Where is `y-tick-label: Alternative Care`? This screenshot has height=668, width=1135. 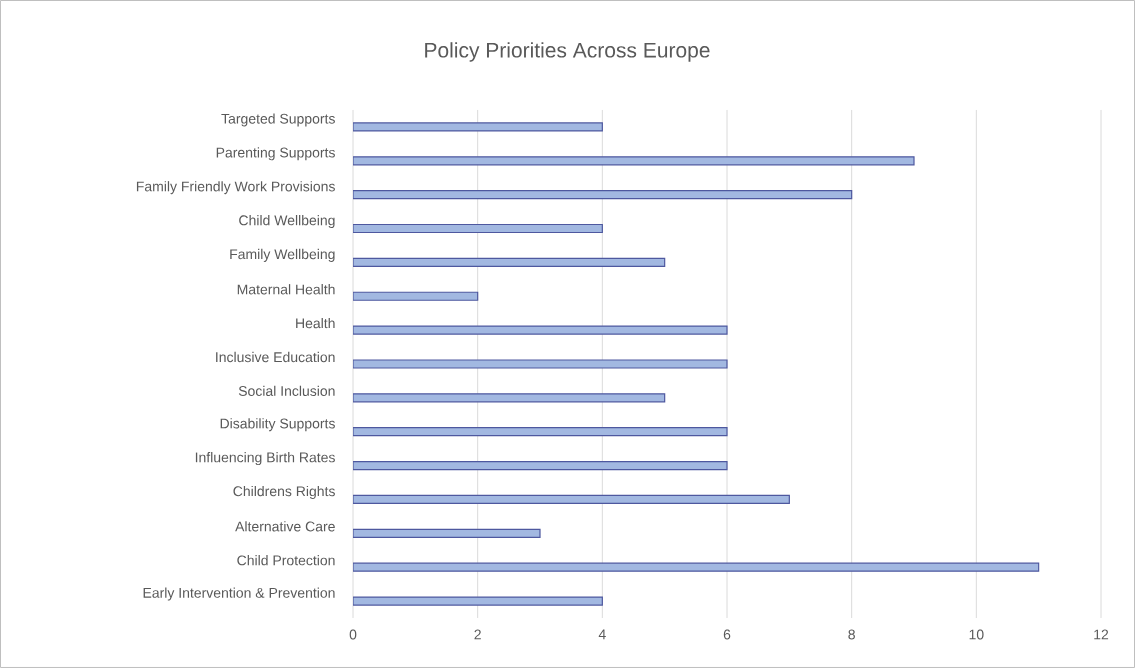
y-tick-label: Alternative Care is located at coordinates (285, 526).